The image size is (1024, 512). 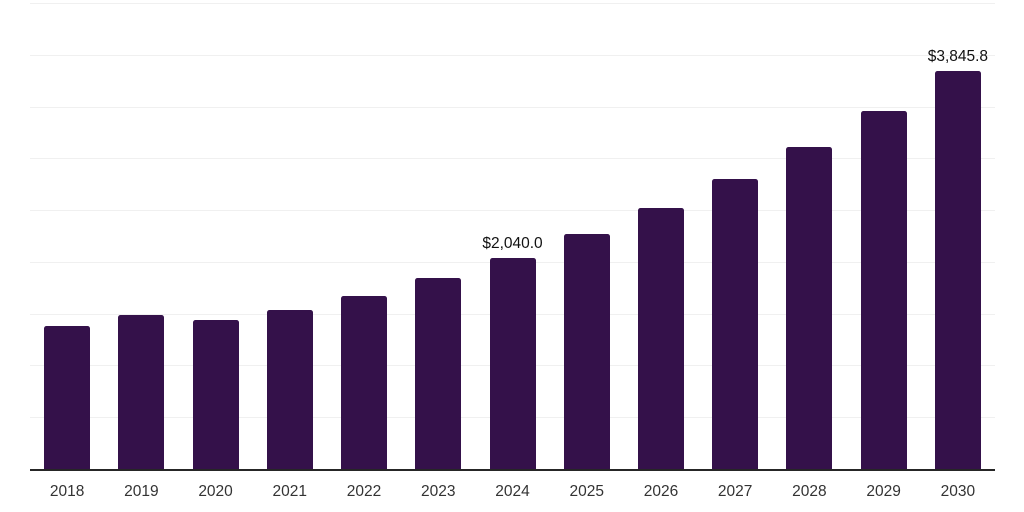 I want to click on x-tick-2027: 2027, so click(x=735, y=491).